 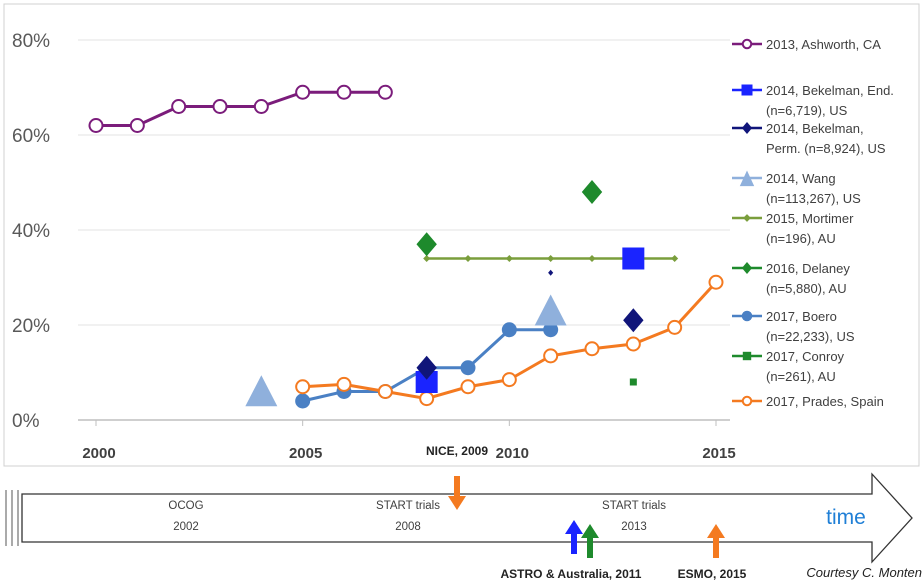 I want to click on legend-item: 2014, Bekelman, End. (n=6,719), US, so click(x=813, y=100).